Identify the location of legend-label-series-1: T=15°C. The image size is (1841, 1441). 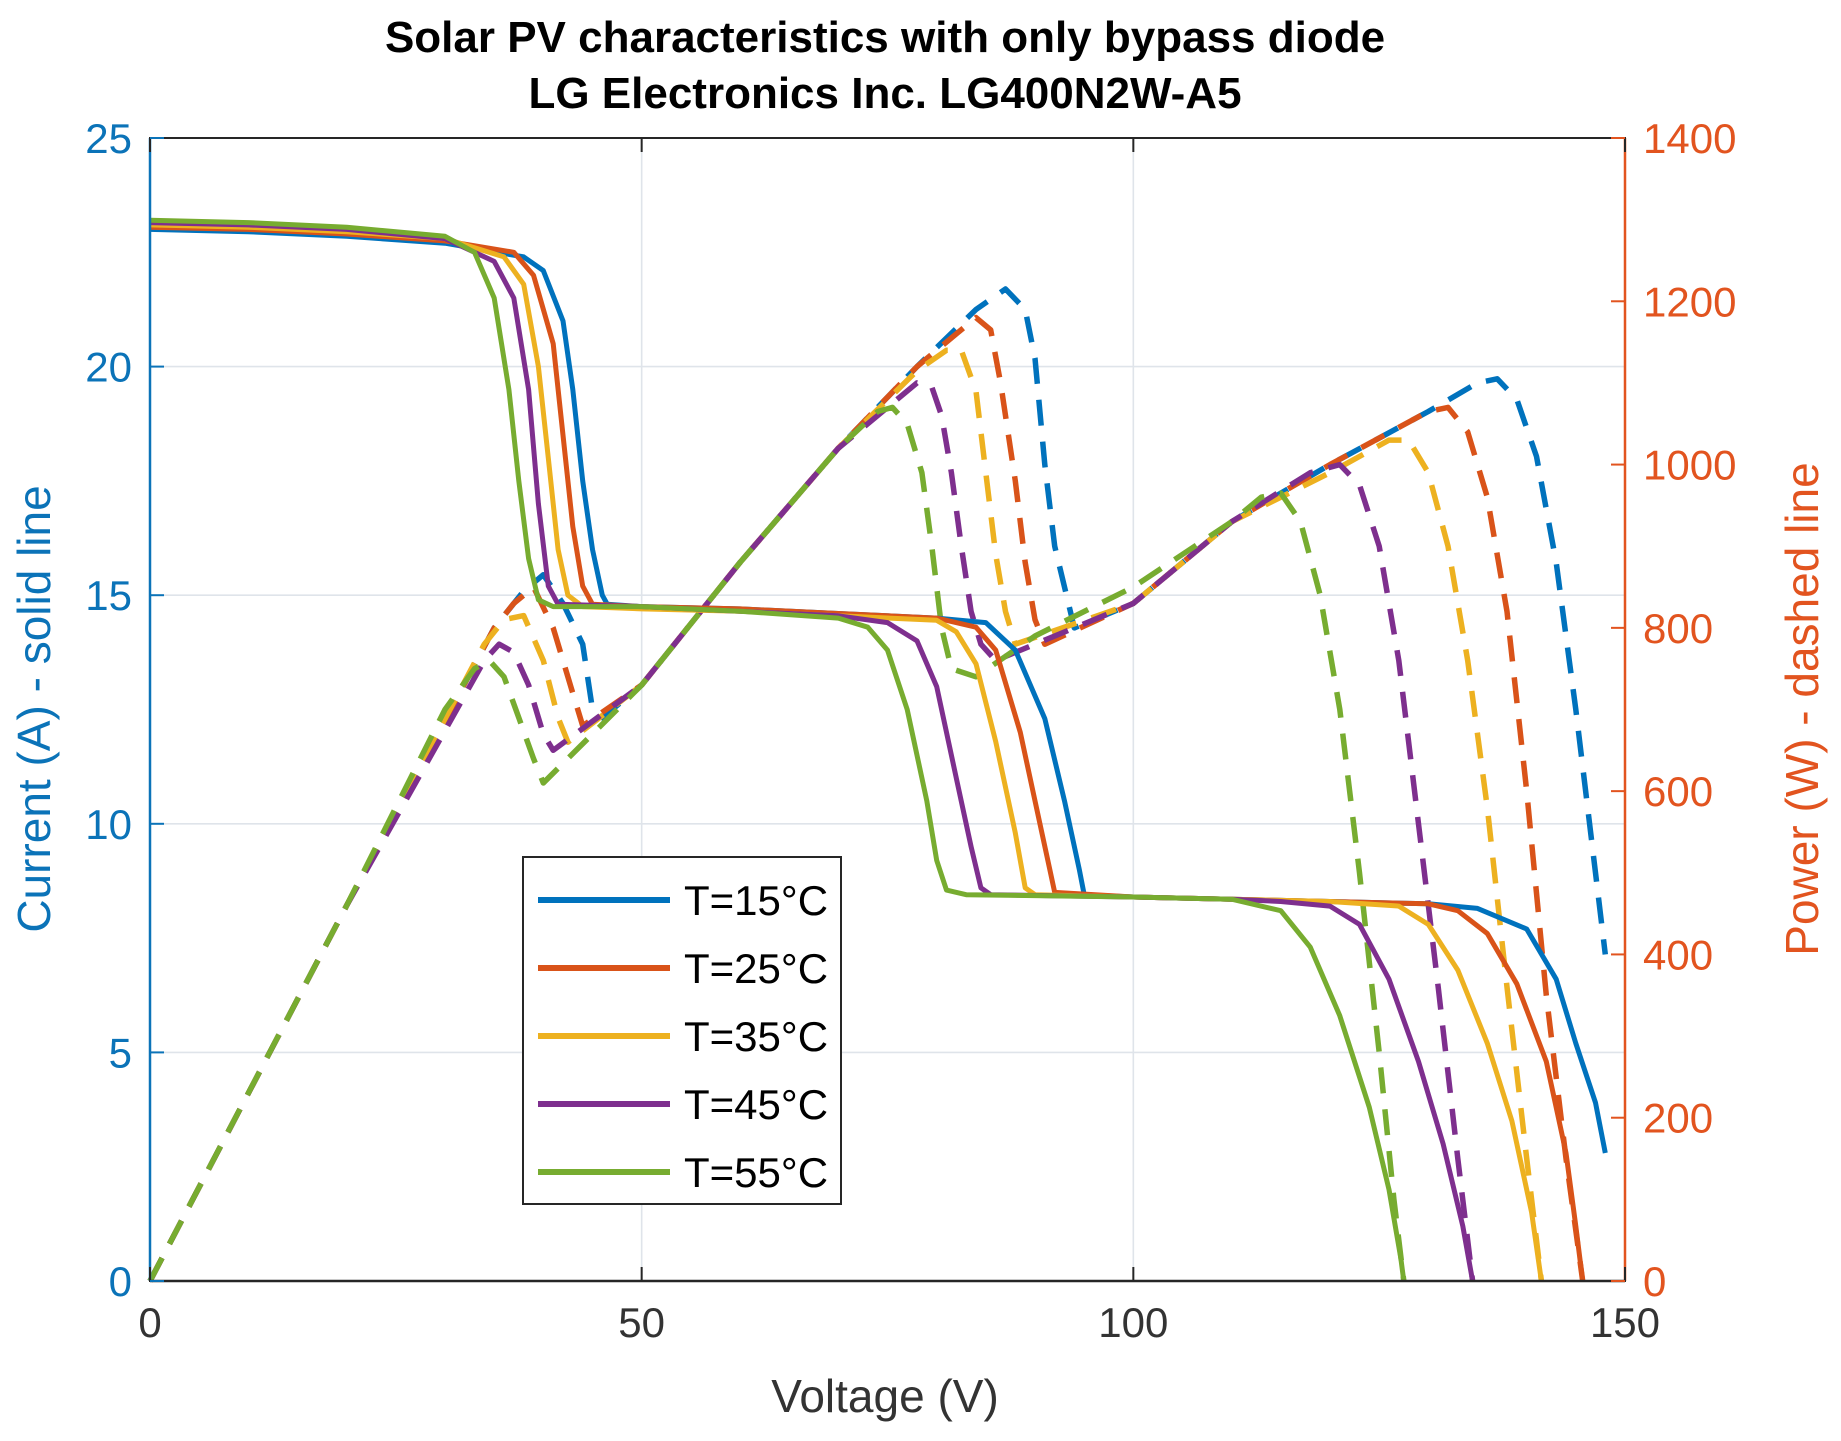
(756, 900).